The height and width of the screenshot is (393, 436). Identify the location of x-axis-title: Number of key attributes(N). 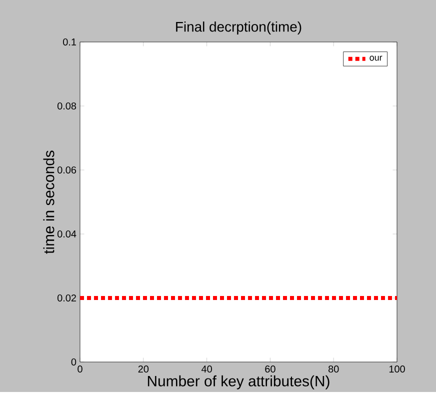
(239, 383).